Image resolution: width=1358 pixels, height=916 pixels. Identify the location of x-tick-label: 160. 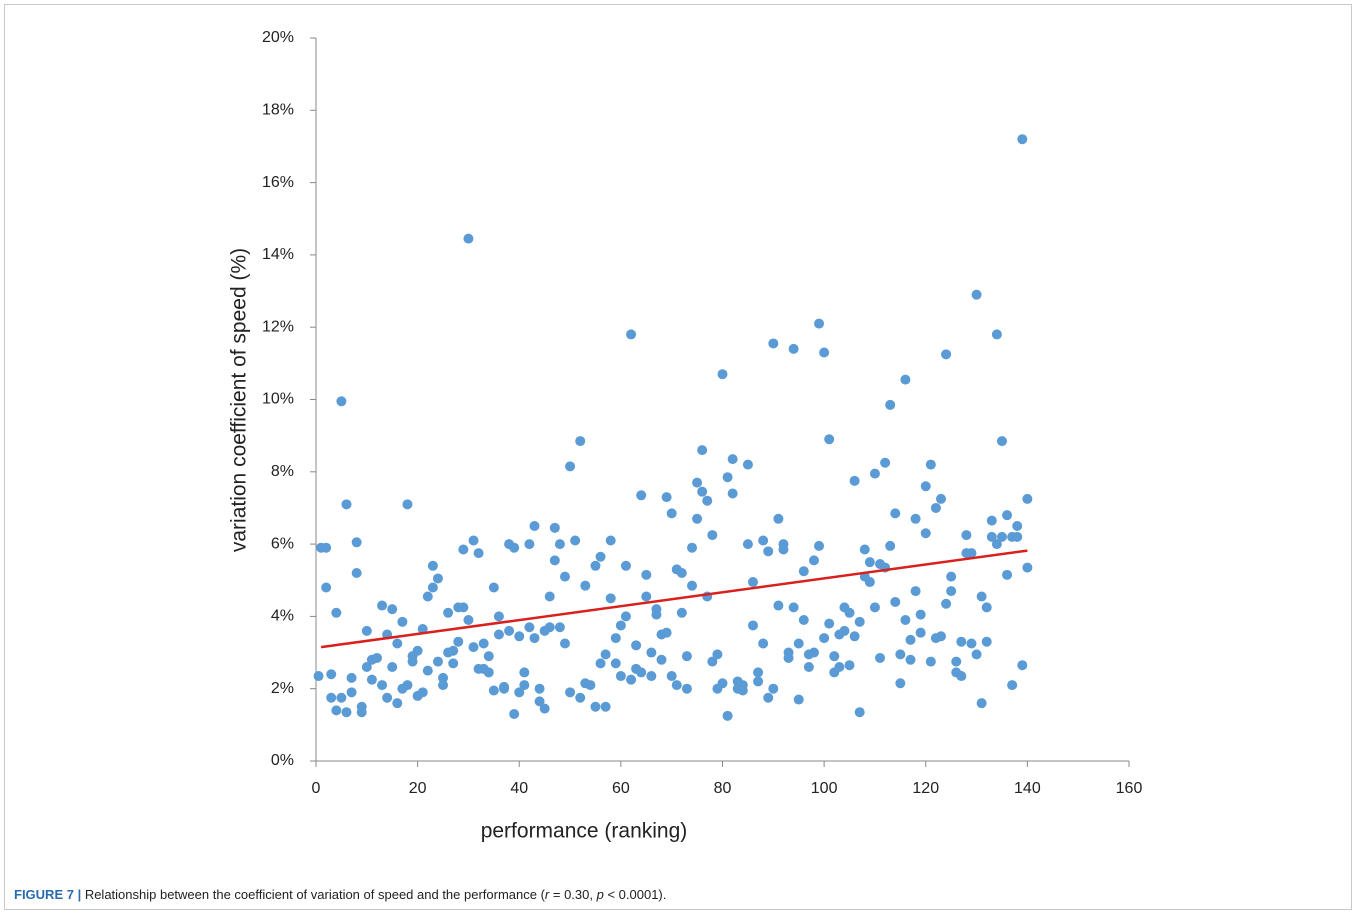
(1129, 788).